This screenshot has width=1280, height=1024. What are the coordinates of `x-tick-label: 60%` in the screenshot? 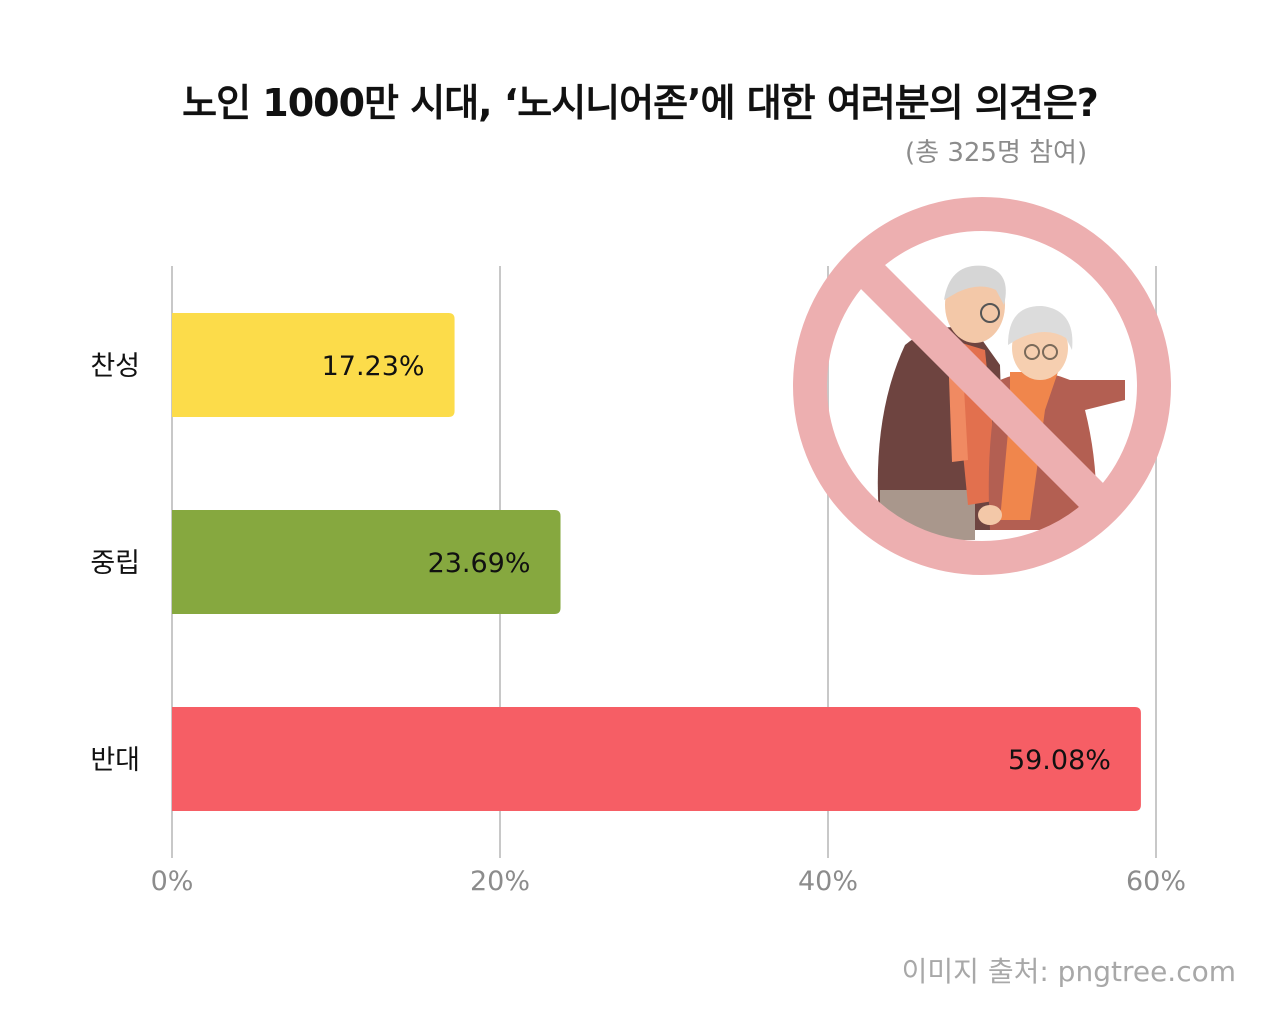 It's located at (1156, 881).